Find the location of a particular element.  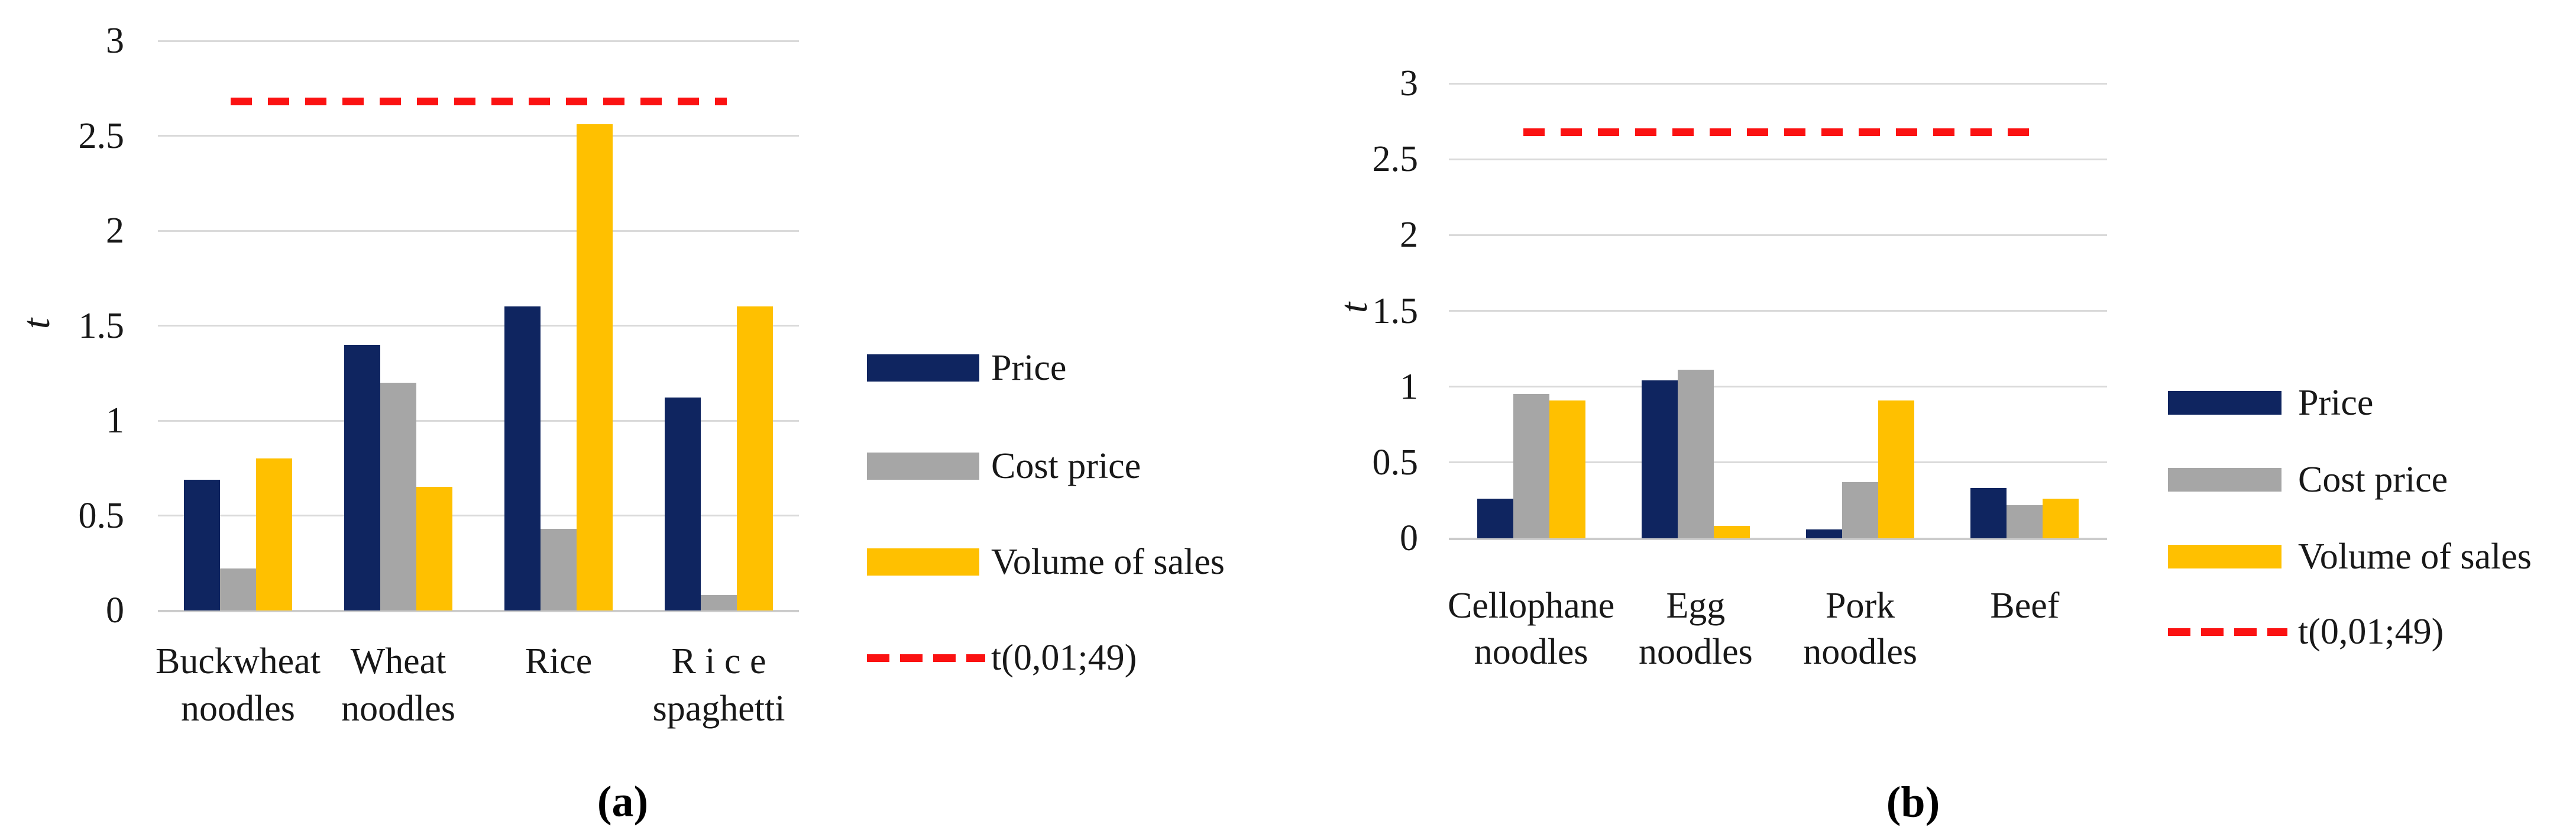

x-category-label: R i c e spaghetti is located at coordinates (719, 685).